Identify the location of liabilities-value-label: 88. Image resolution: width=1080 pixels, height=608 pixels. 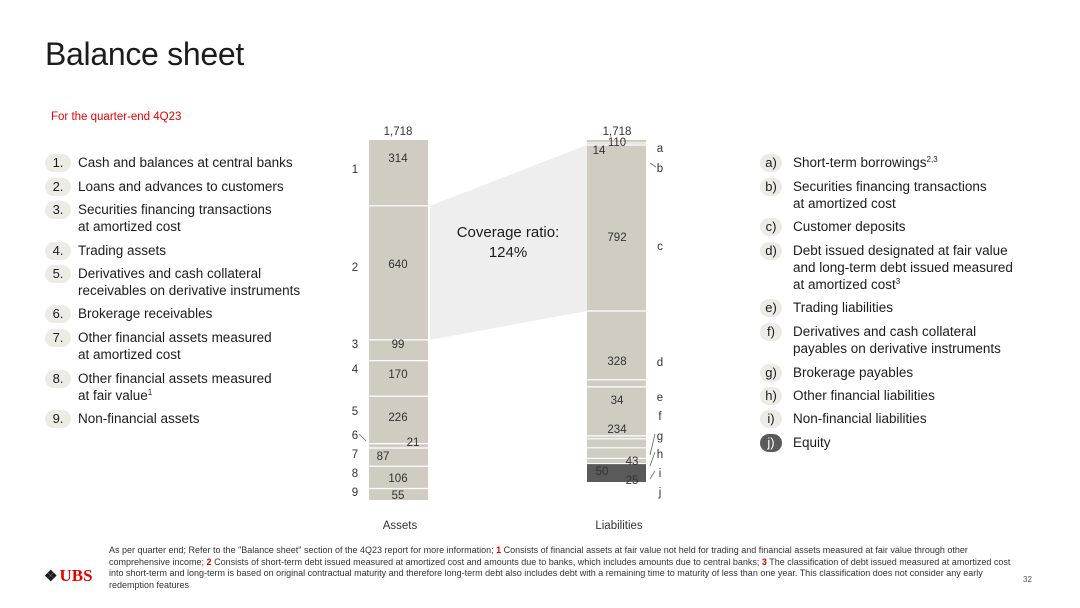
(602, 492).